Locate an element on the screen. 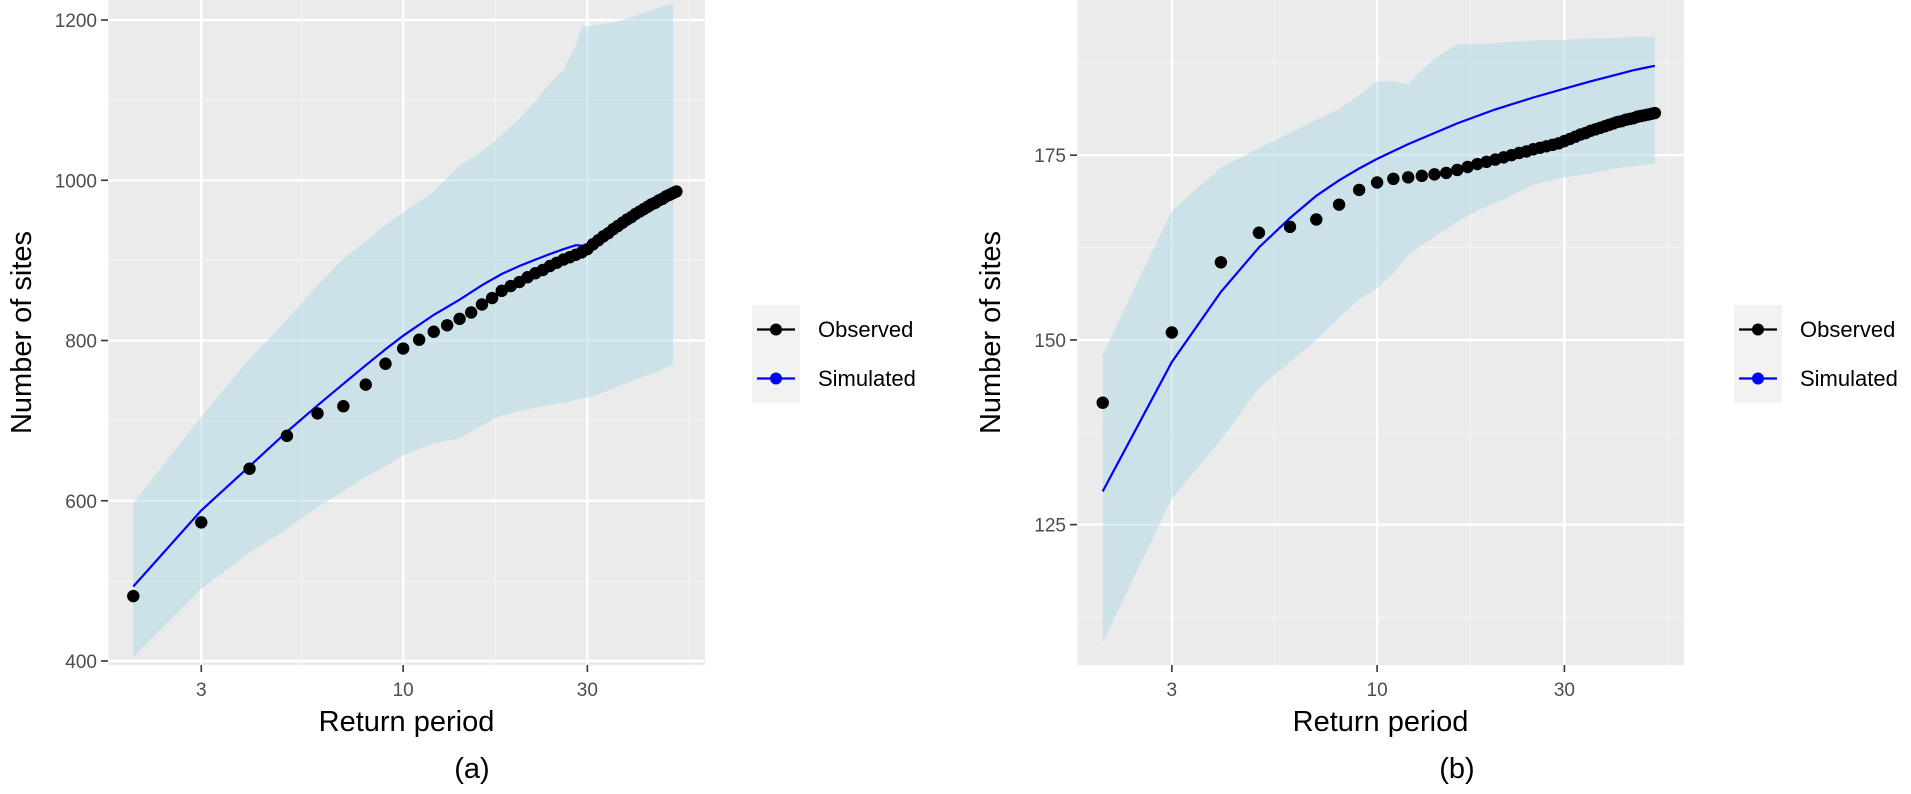 The image size is (1911, 794). panel-caption: (b) is located at coordinates (1456, 769).